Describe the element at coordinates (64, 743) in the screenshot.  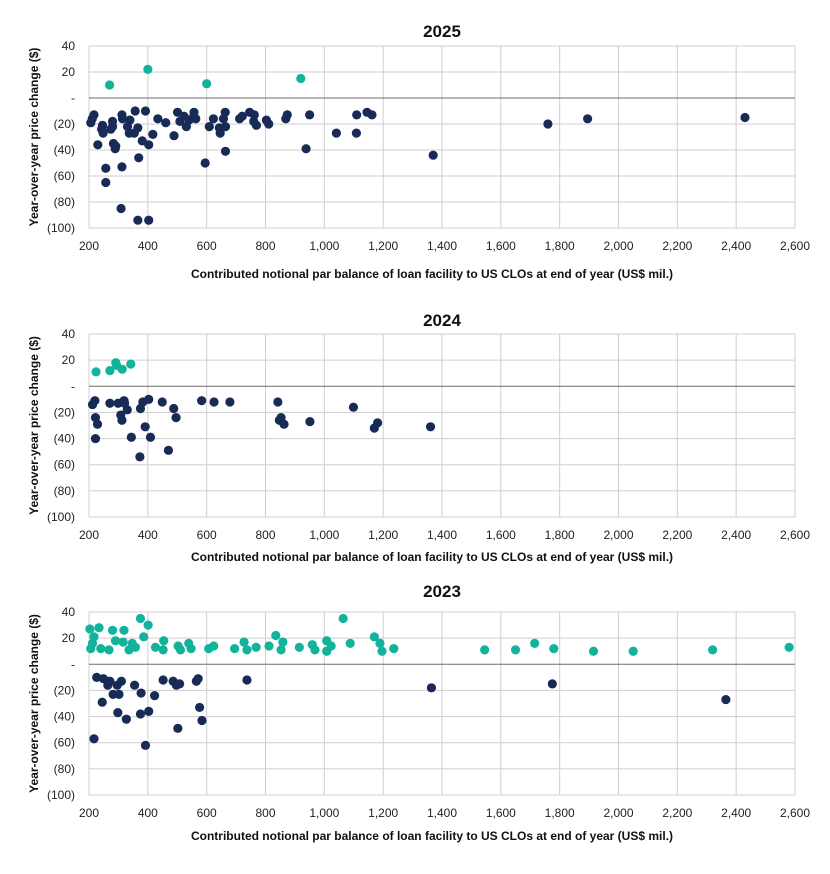
I see `y-tick-label: (60)` at that location.